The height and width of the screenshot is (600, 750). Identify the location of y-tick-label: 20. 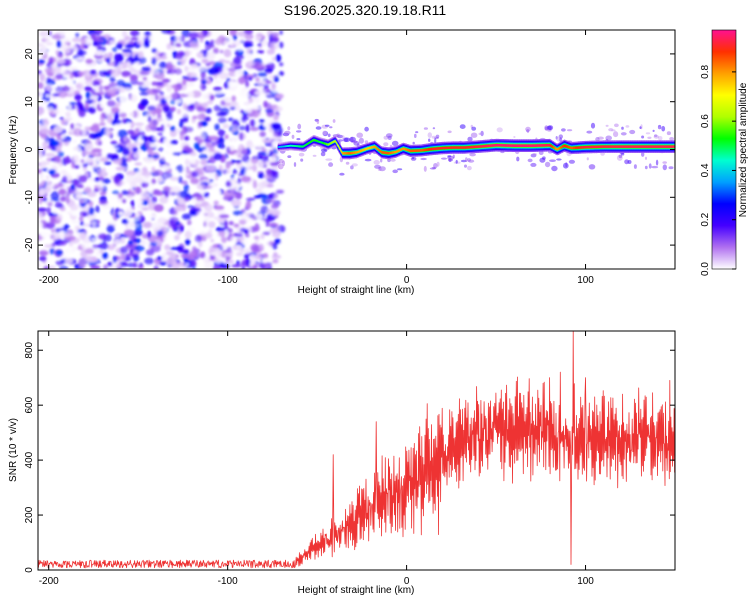
(29, 54).